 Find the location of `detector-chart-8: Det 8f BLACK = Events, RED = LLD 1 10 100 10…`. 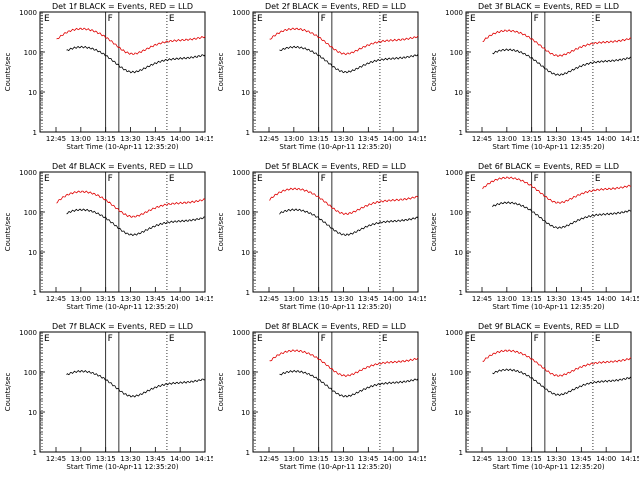

detector-chart-8: Det 8f BLACK = Events, RED = LLD 1 10 100 10… is located at coordinates (322, 396).